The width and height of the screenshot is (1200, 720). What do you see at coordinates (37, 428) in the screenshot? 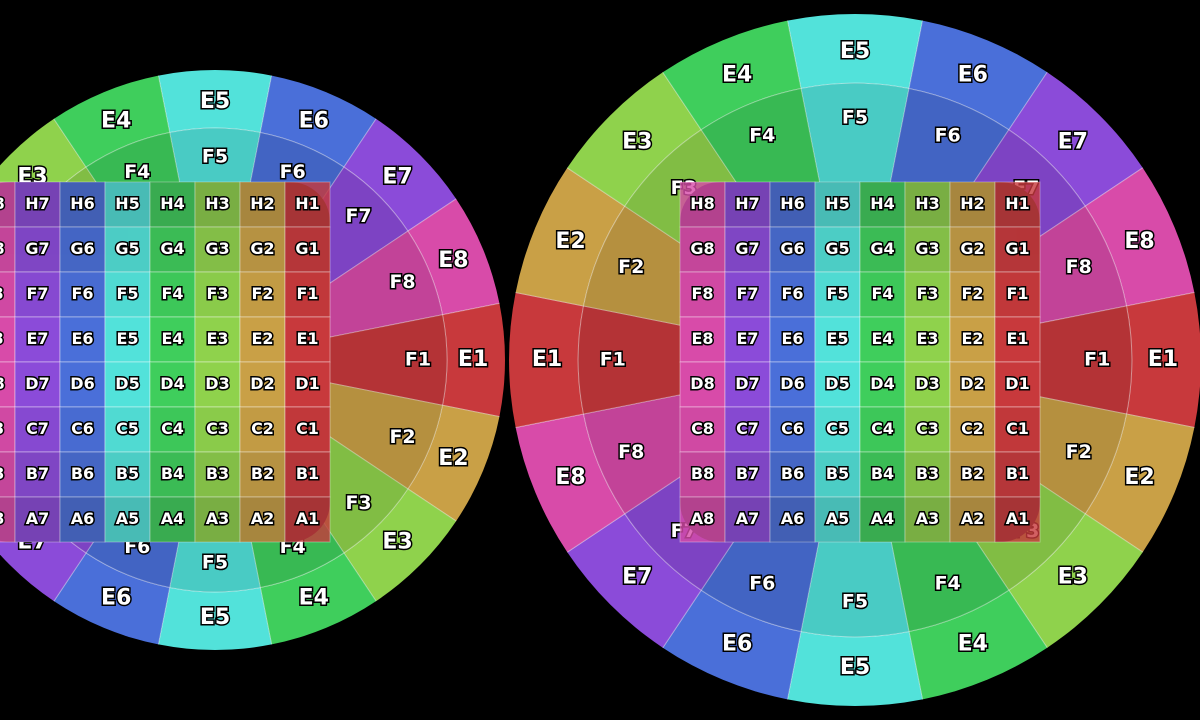
I see `grid-label: C7` at bounding box center [37, 428].